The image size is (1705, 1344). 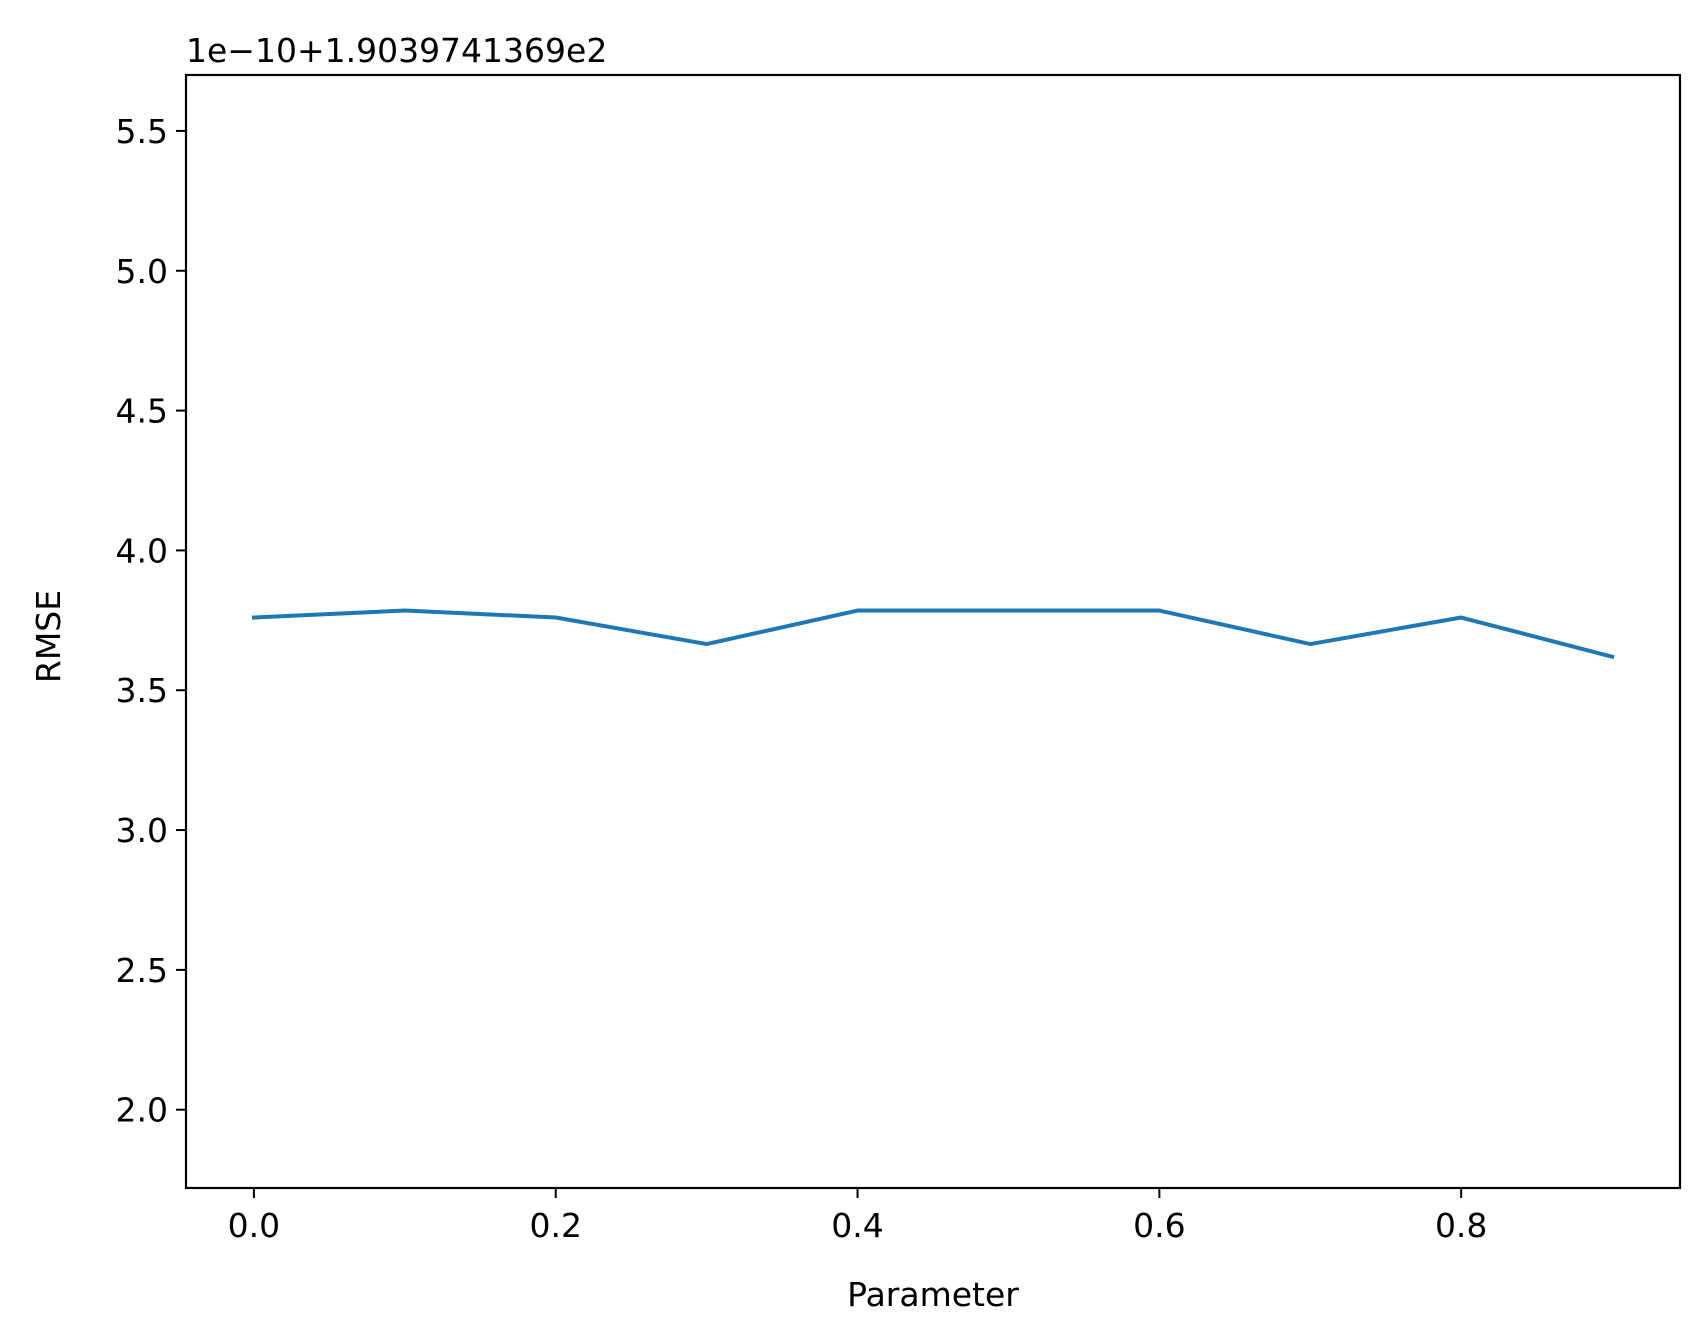 I want to click on axis-offset-label: 1e−10+1.9039741369e2, so click(x=396, y=50).